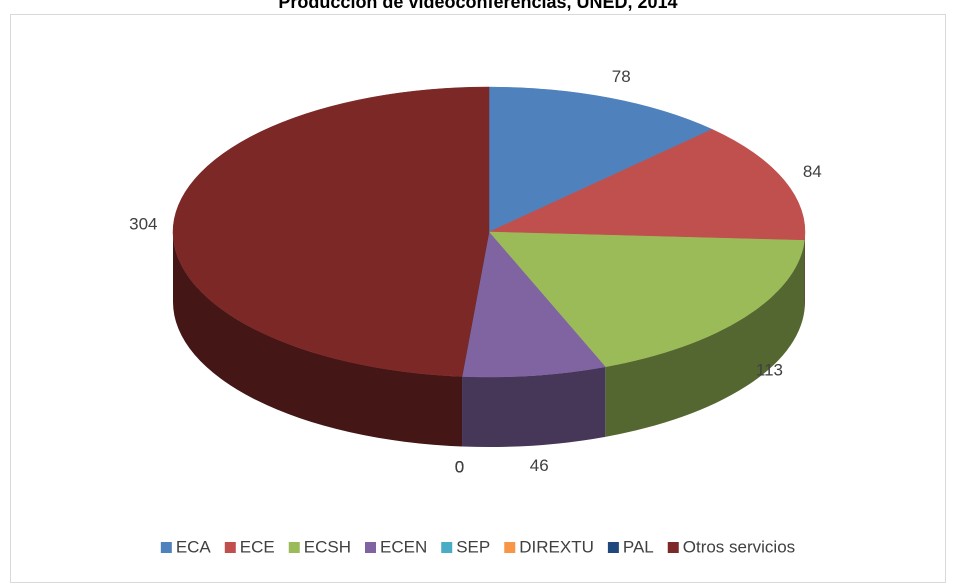  Describe the element at coordinates (473, 546) in the screenshot. I see `legend-label: SEP` at that location.